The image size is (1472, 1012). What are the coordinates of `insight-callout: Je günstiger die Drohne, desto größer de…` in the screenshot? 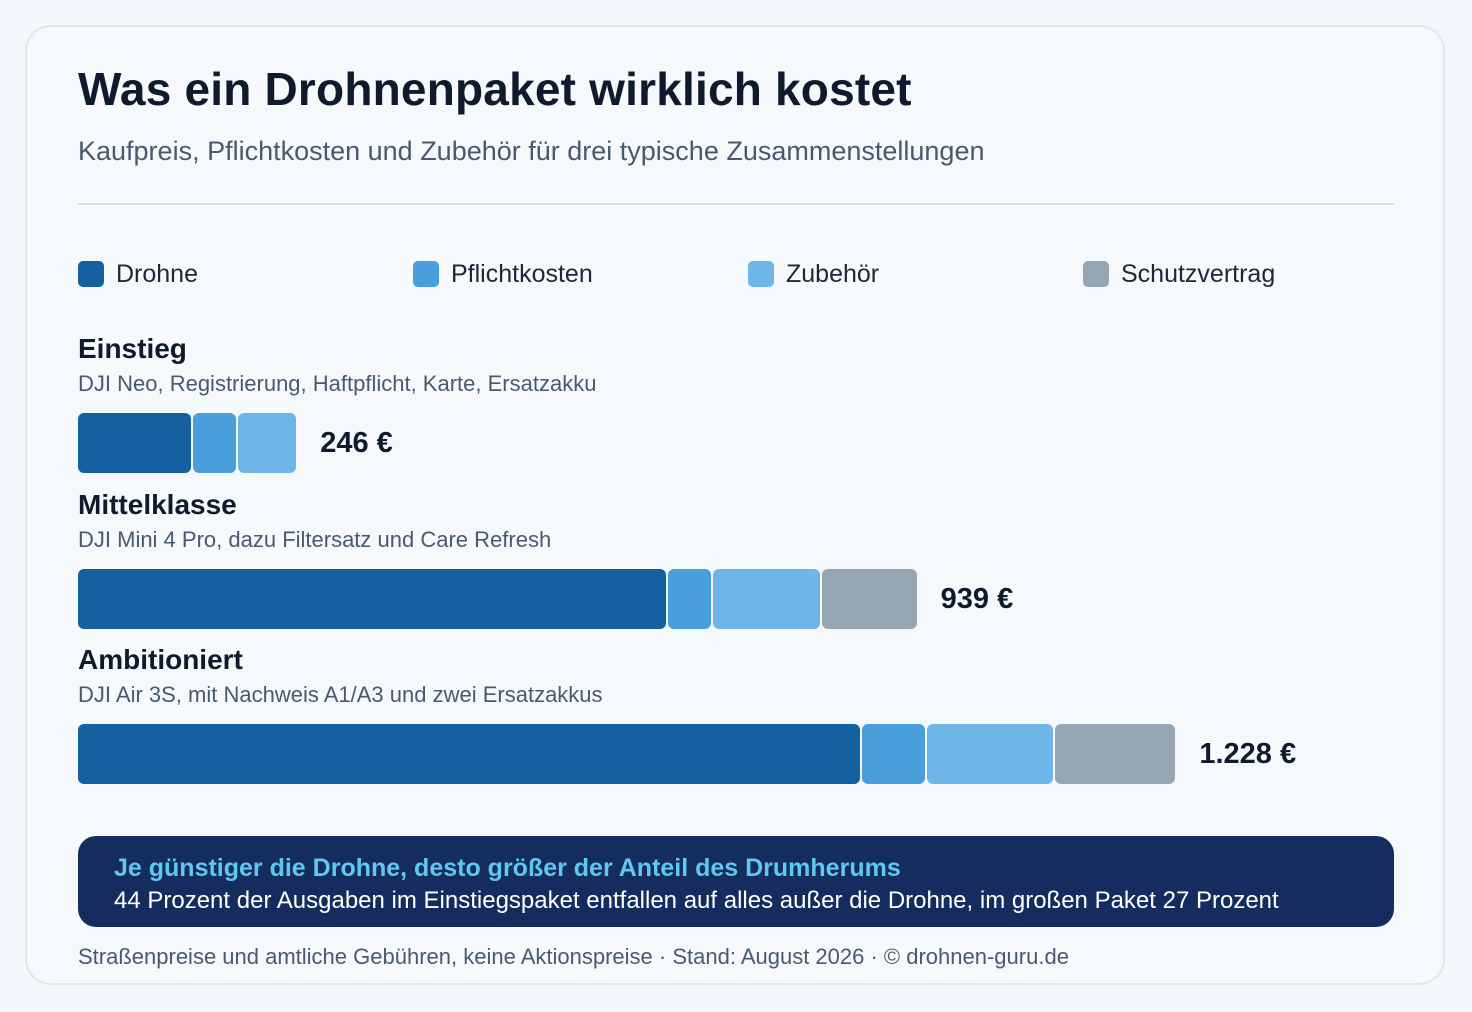 It's located at (736, 881).